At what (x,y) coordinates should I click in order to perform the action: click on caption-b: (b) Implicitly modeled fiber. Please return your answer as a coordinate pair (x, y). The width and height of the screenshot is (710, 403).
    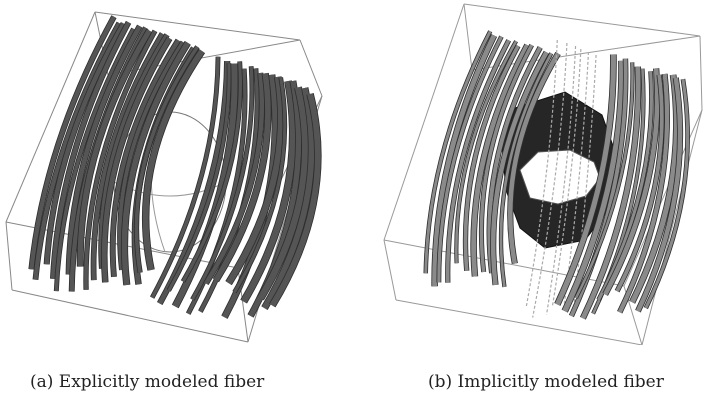
    Looking at the image, I should click on (546, 382).